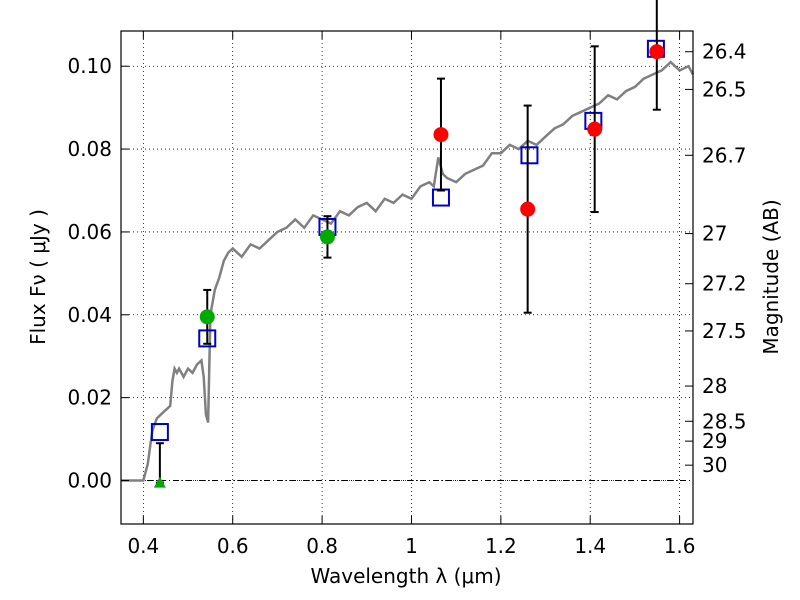 Image resolution: width=800 pixels, height=600 pixels. I want to click on x-tick-label: 0.8, so click(322, 546).